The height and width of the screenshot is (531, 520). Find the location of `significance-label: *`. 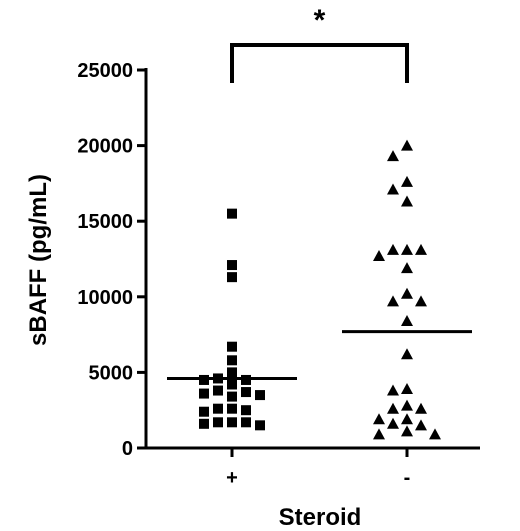

significance-label: * is located at coordinates (320, 20).